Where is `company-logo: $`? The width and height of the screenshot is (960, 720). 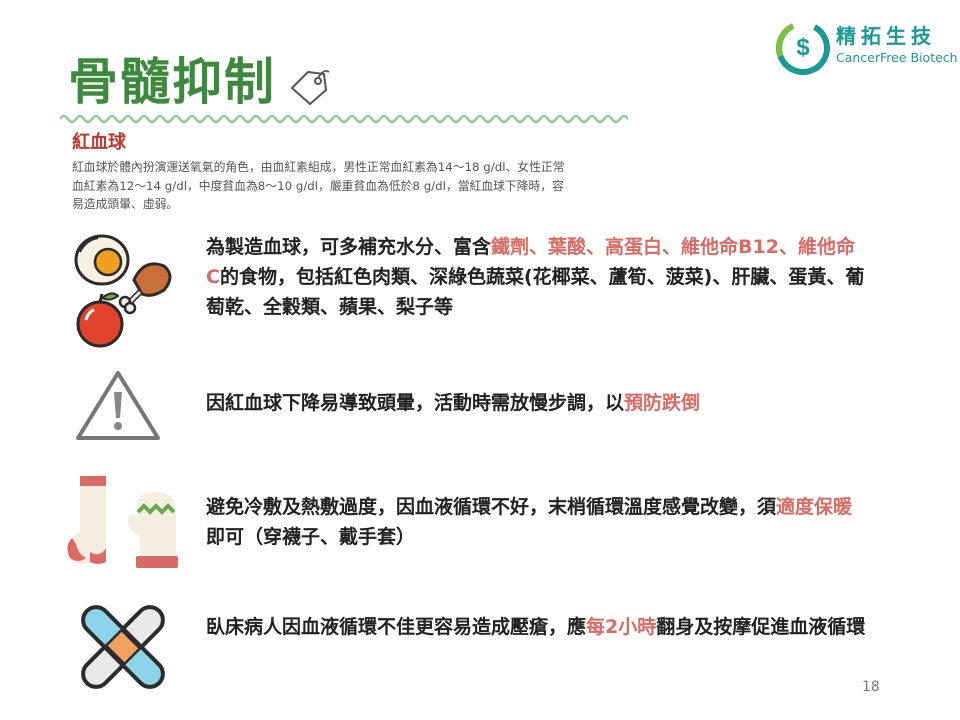
company-logo: $ is located at coordinates (803, 48).